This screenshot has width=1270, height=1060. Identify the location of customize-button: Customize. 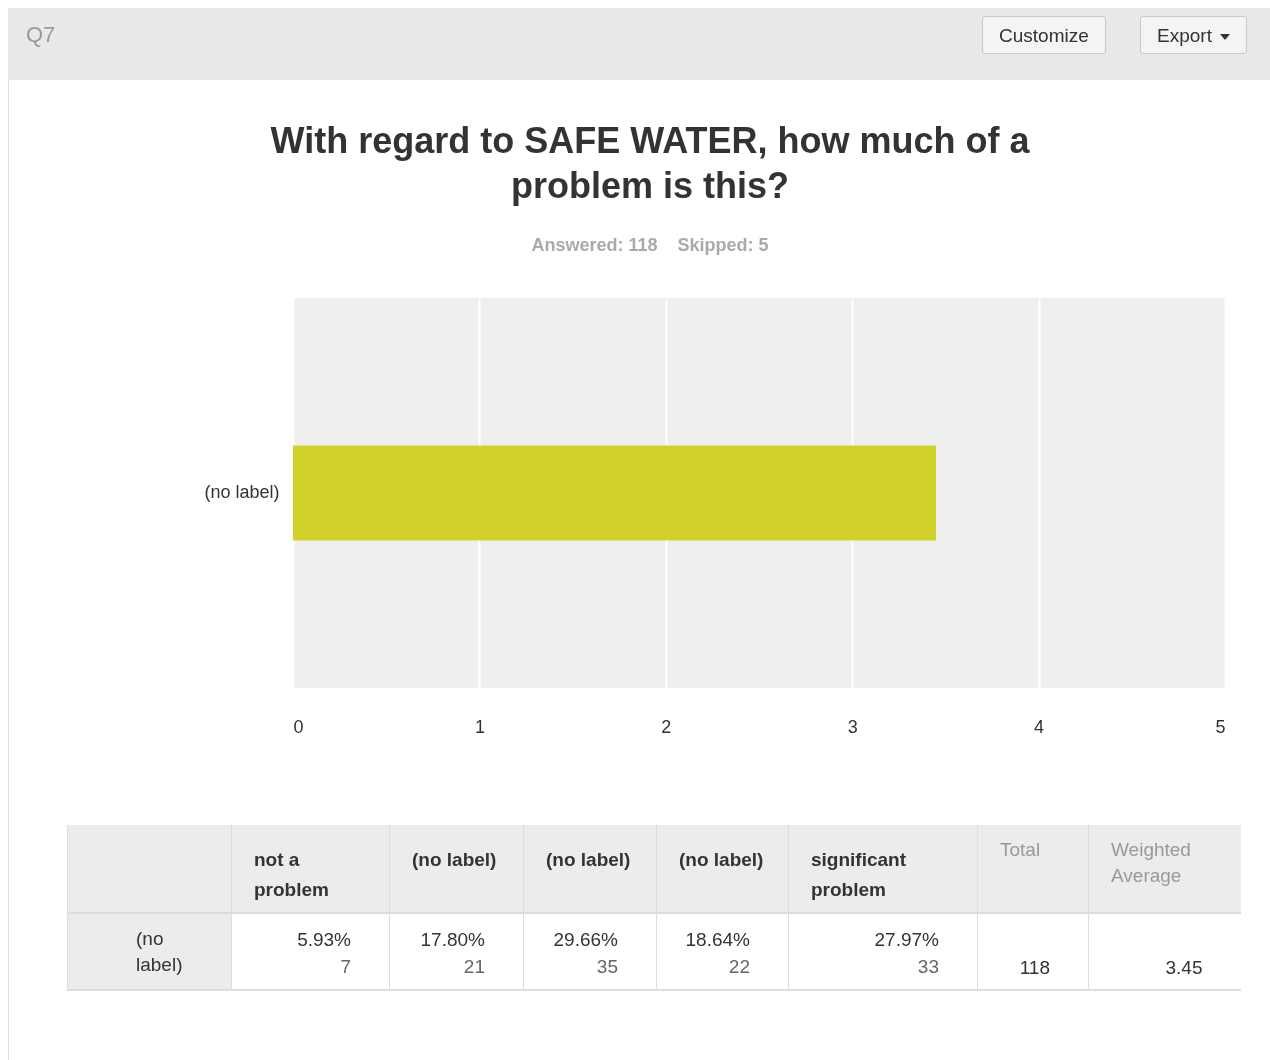
(1044, 35).